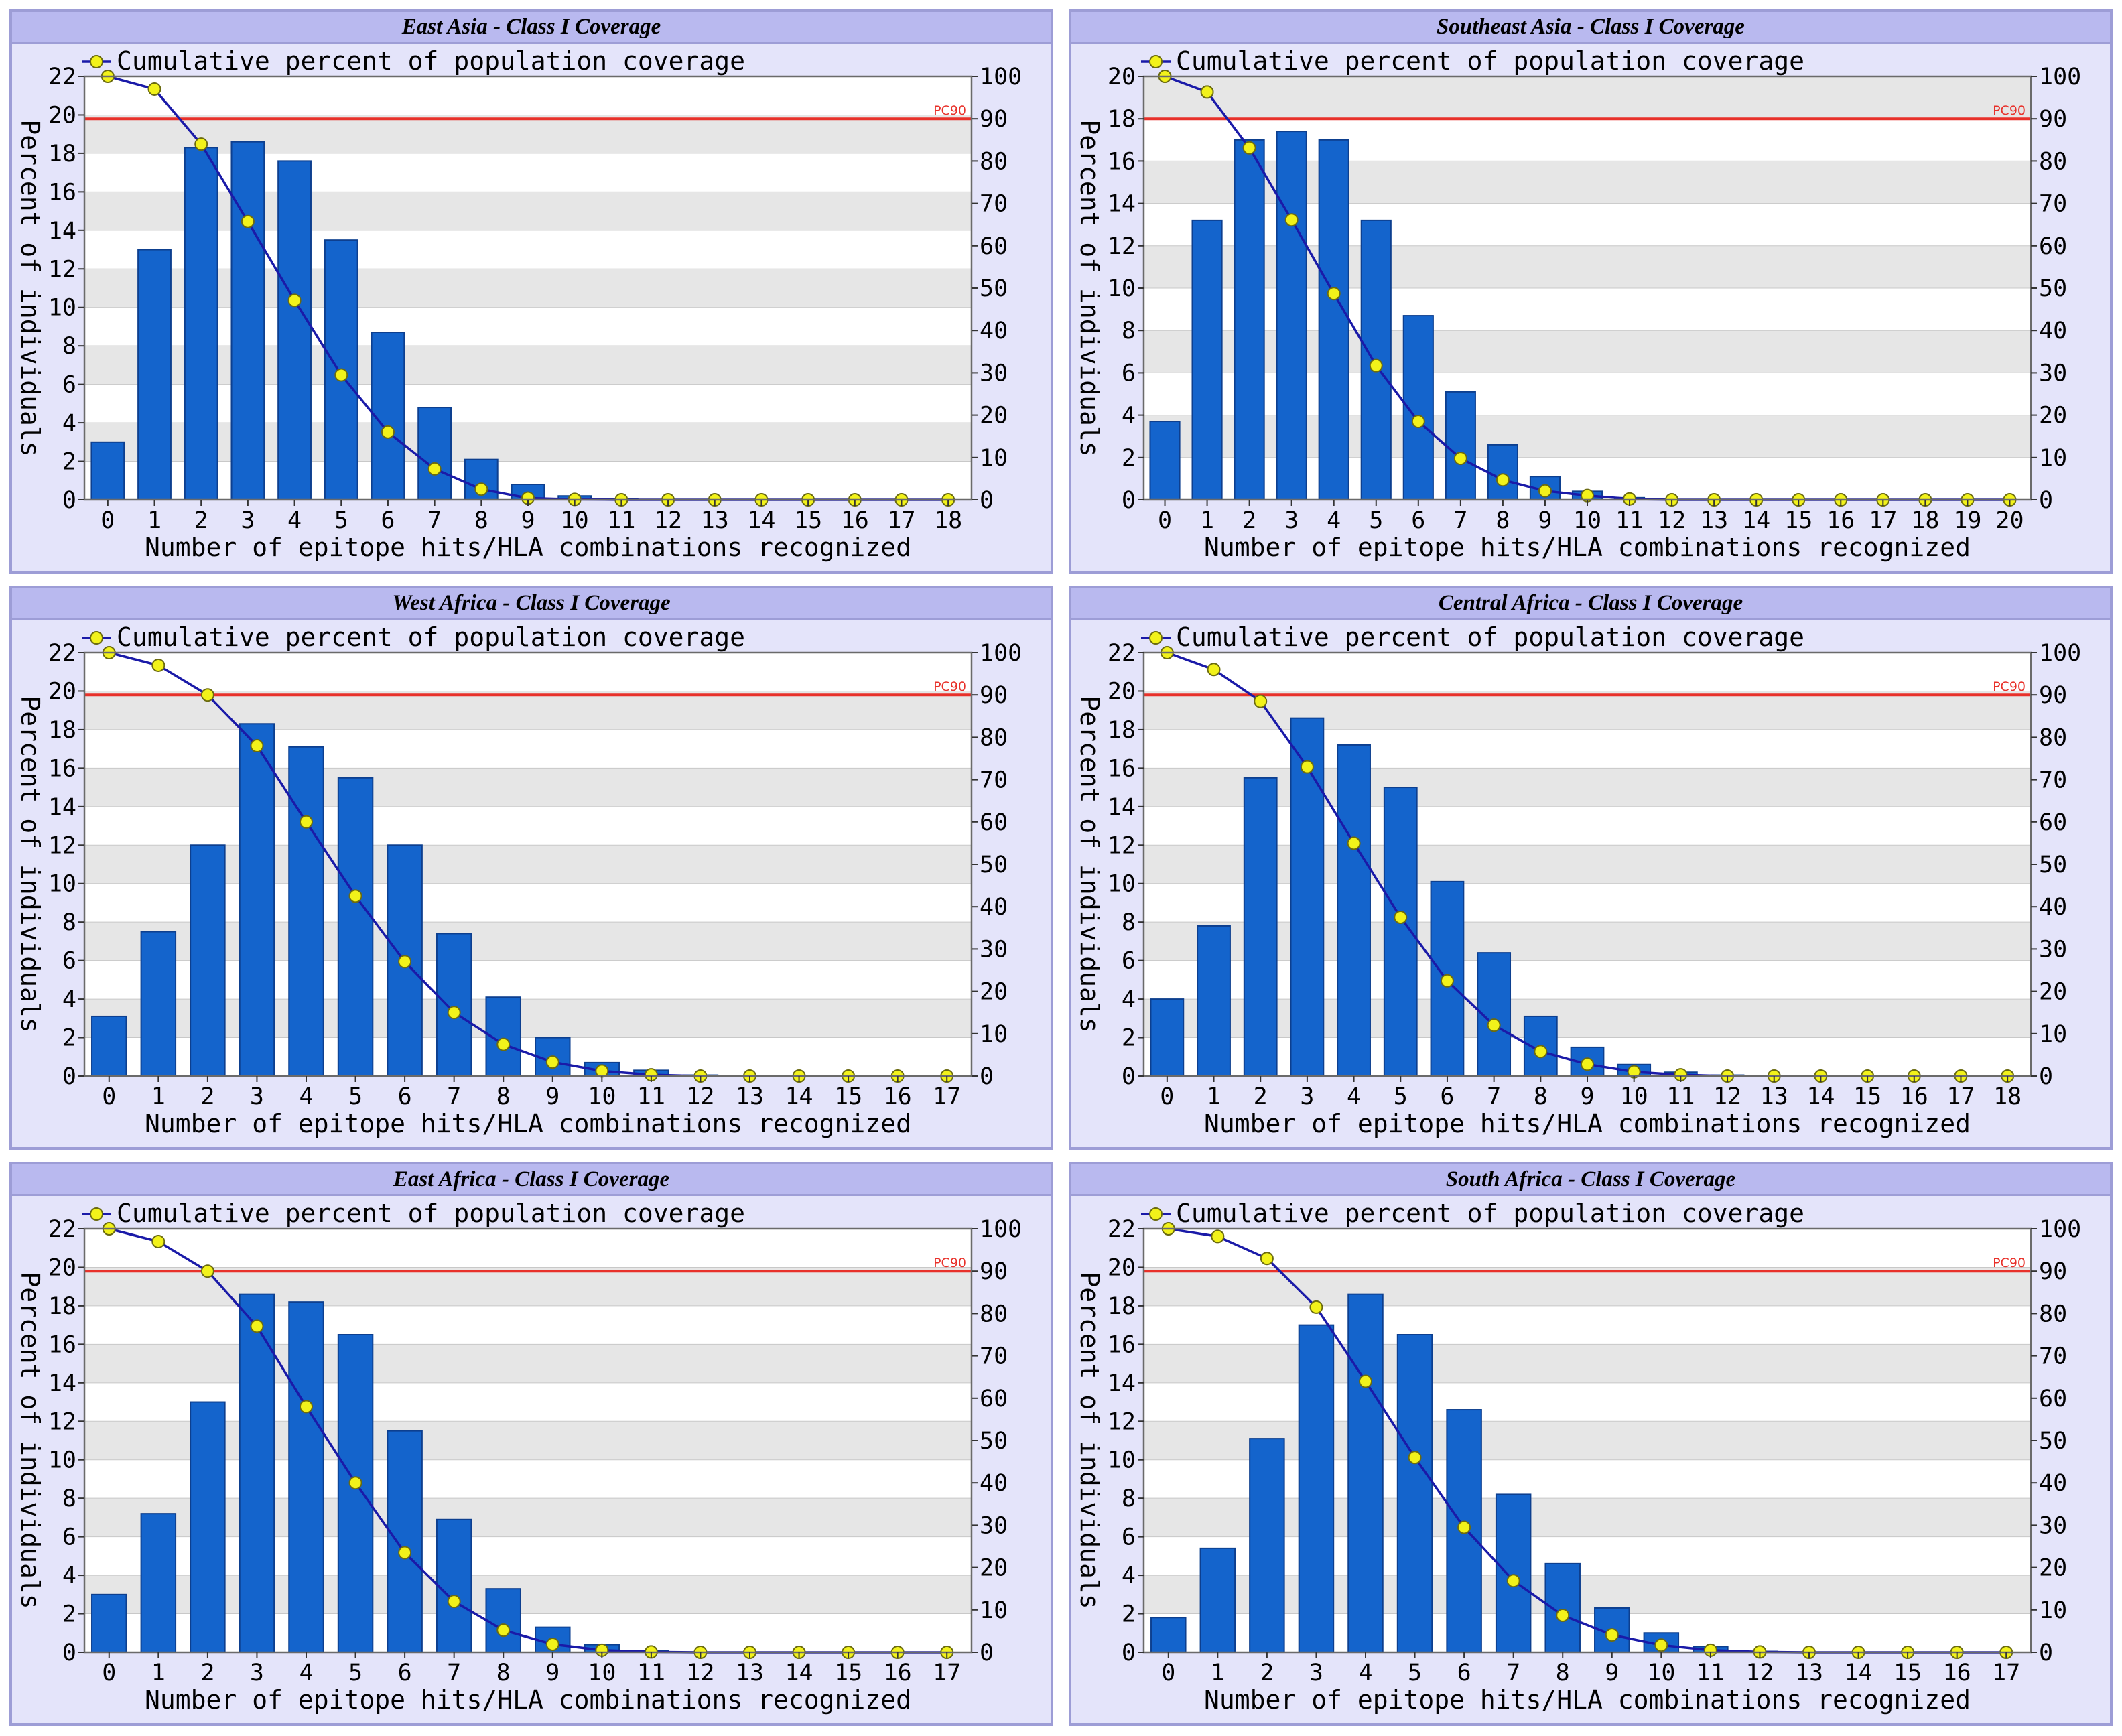 The width and height of the screenshot is (2122, 1736). I want to click on x-tick-label: 14, so click(799, 1096).